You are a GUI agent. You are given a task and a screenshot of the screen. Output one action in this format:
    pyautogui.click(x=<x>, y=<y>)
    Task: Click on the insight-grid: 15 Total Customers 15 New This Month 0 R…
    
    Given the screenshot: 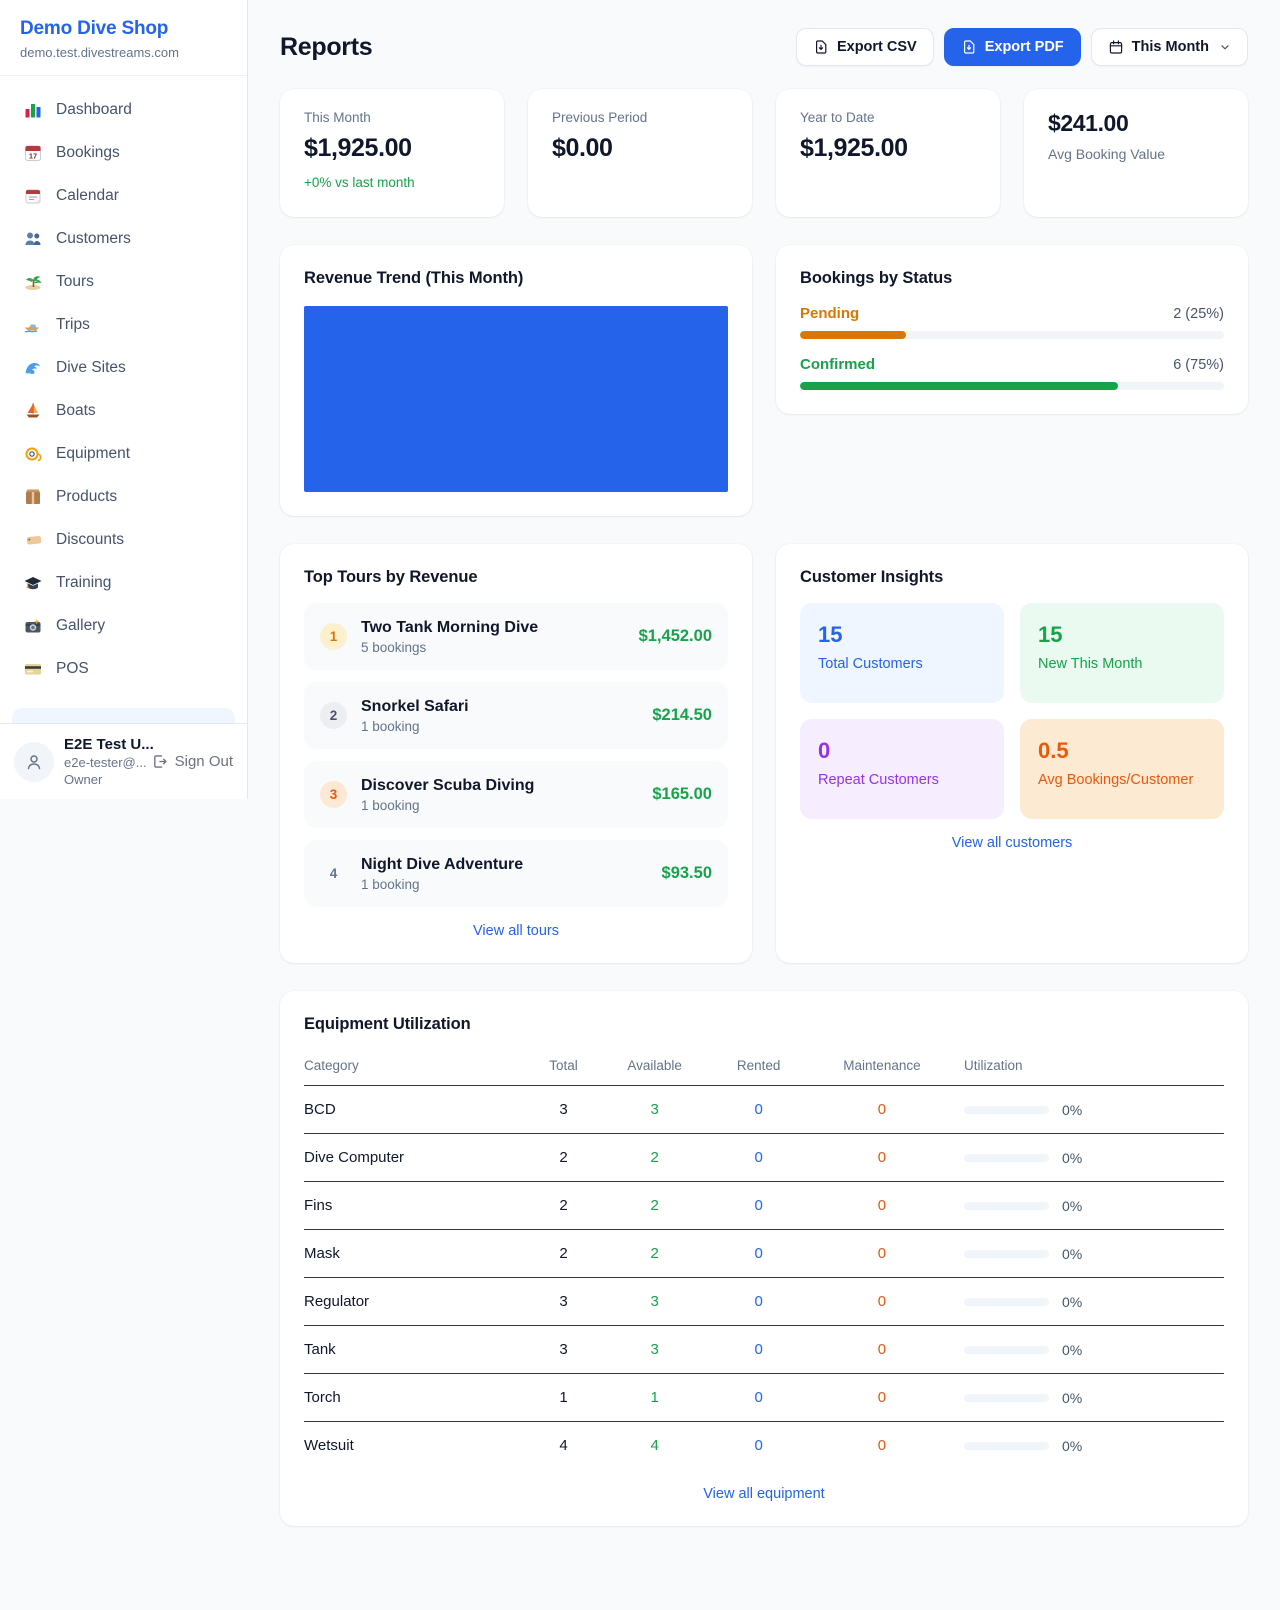 What is the action you would take?
    pyautogui.click(x=1012, y=711)
    